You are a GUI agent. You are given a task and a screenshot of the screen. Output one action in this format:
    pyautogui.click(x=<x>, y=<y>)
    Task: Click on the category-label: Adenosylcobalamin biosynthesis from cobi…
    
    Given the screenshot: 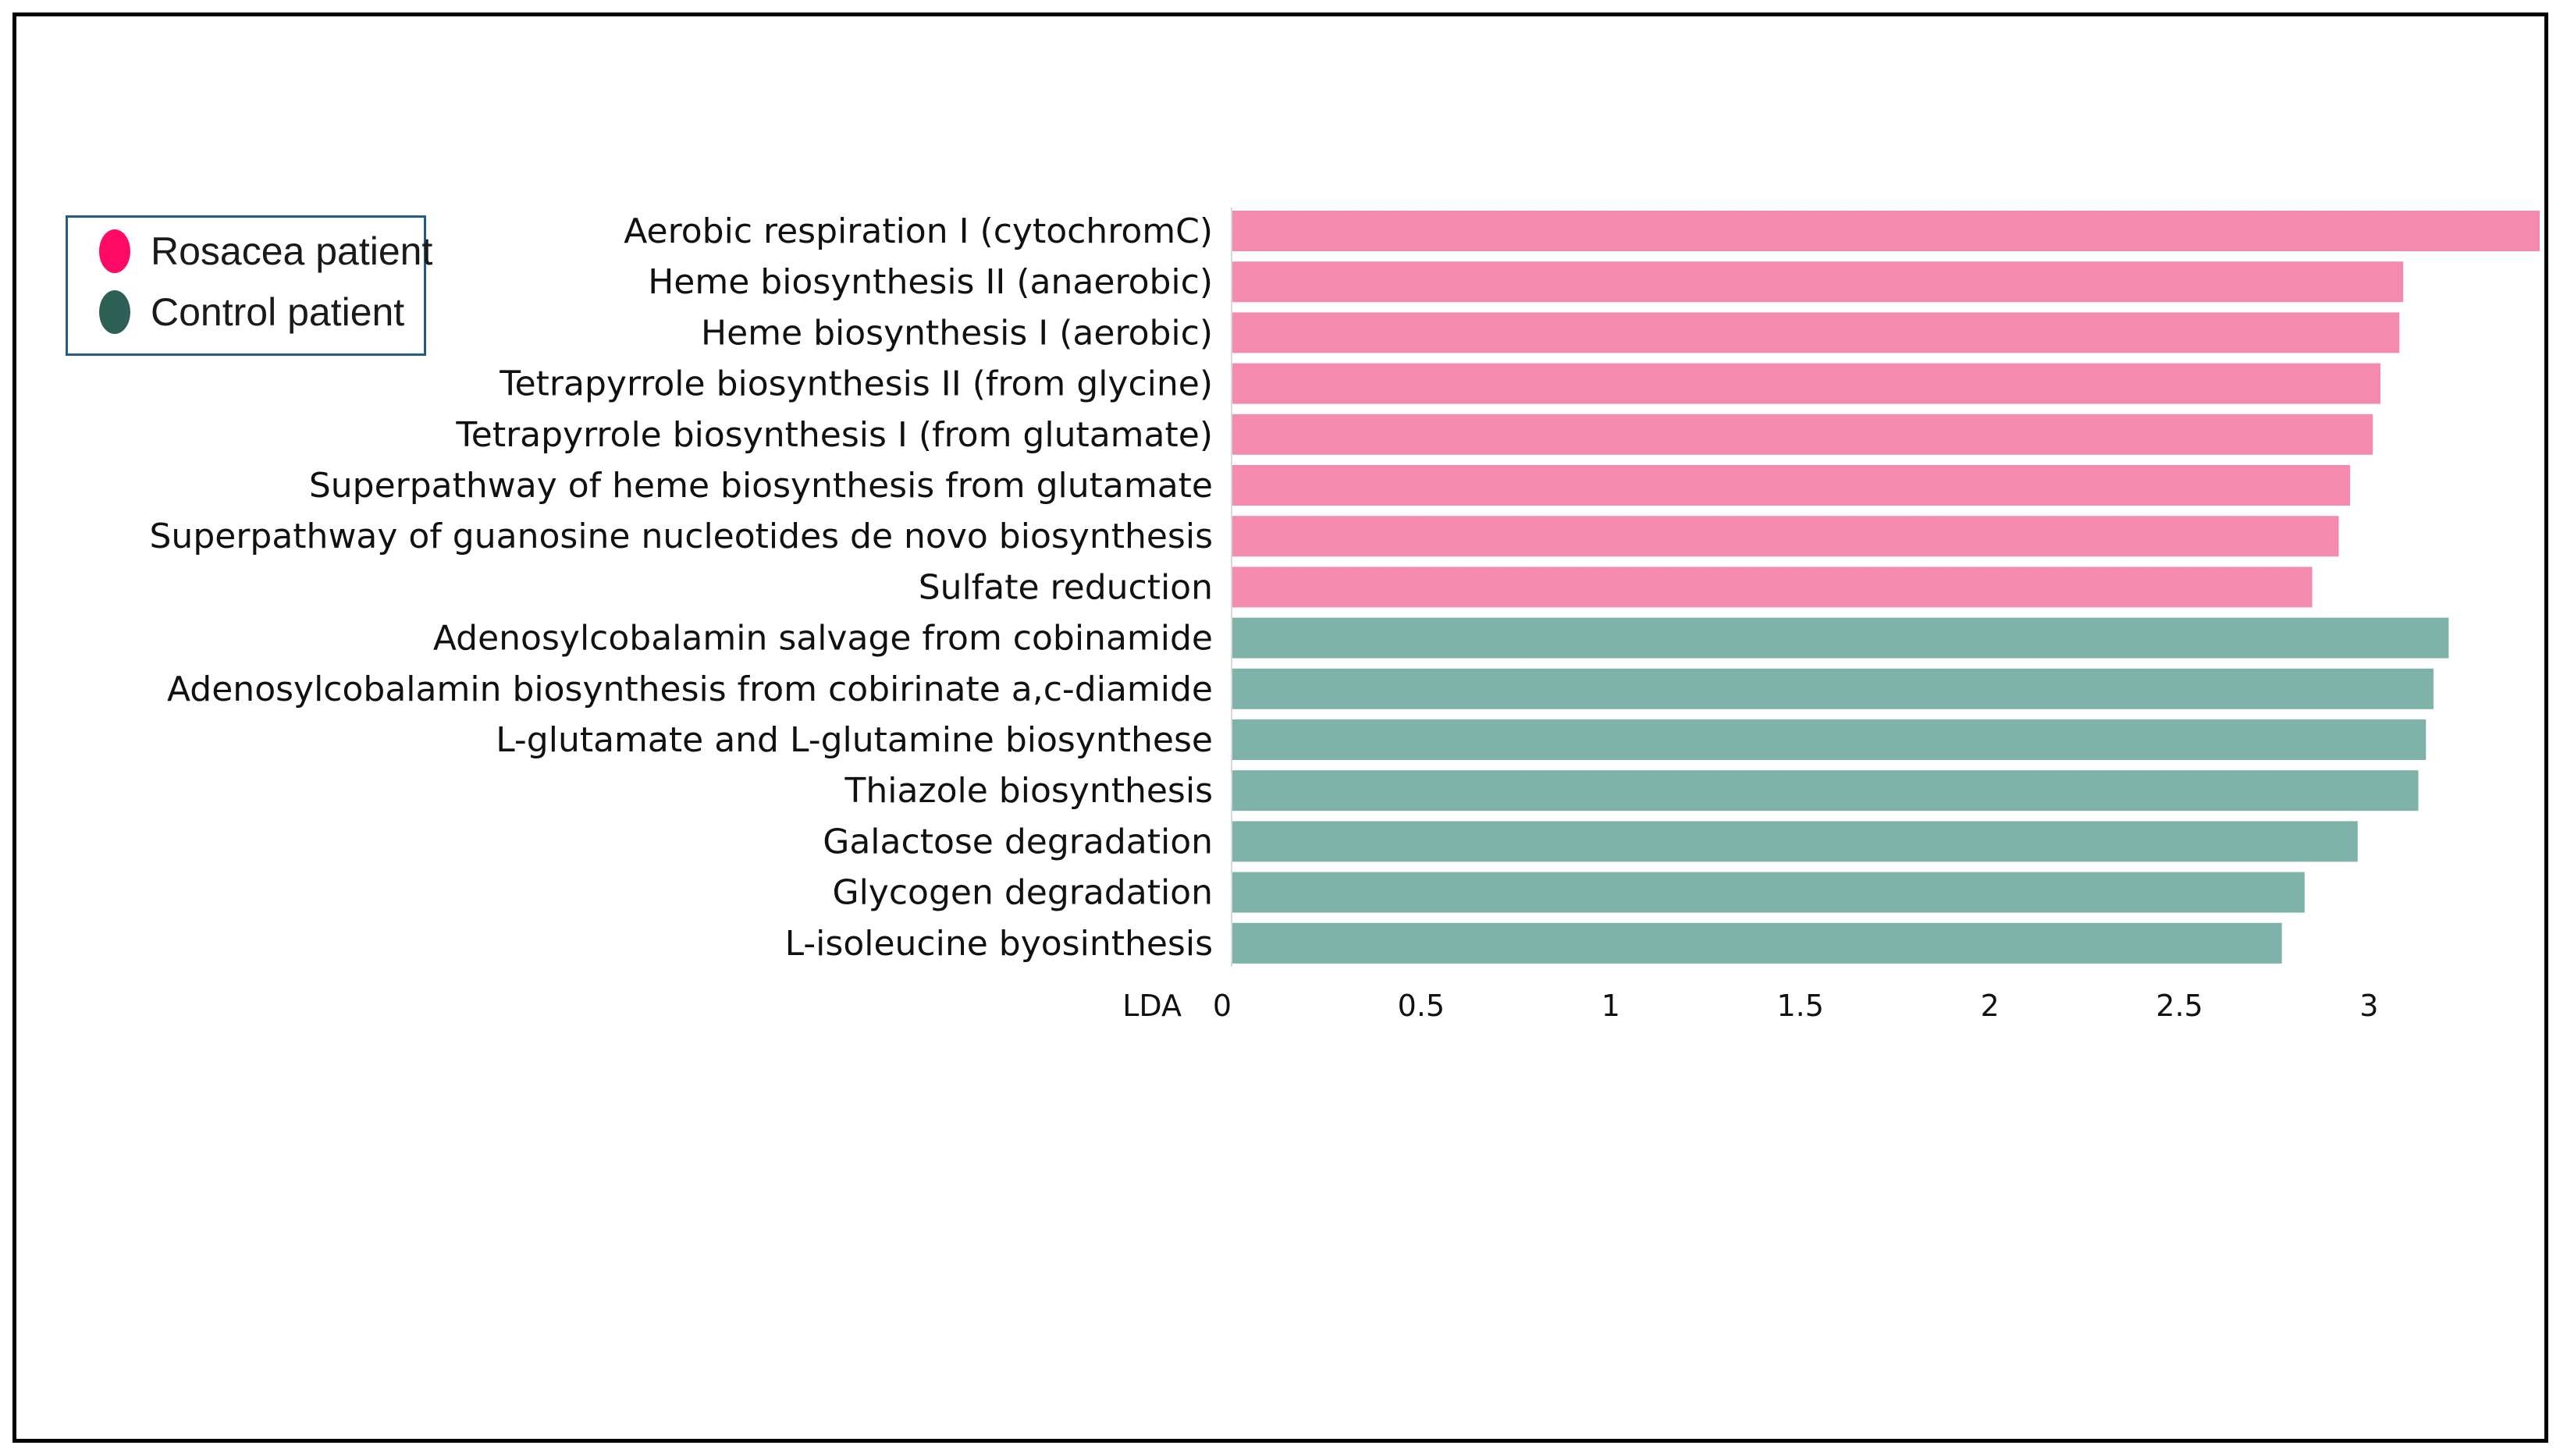 What is the action you would take?
    pyautogui.click(x=690, y=689)
    